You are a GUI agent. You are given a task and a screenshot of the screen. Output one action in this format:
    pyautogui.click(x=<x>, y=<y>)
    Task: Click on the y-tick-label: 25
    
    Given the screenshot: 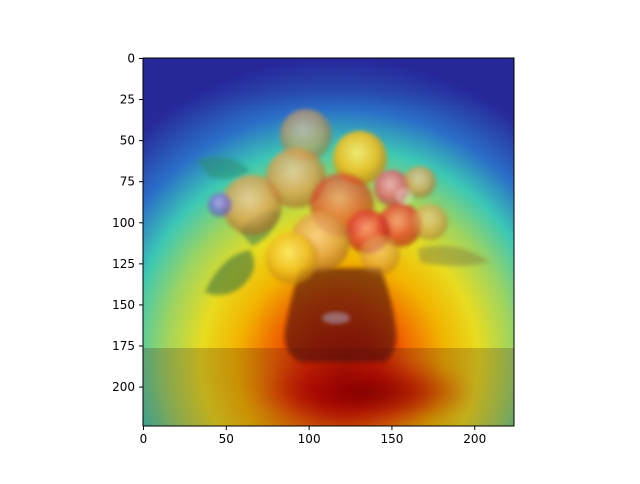 What is the action you would take?
    pyautogui.click(x=127, y=100)
    